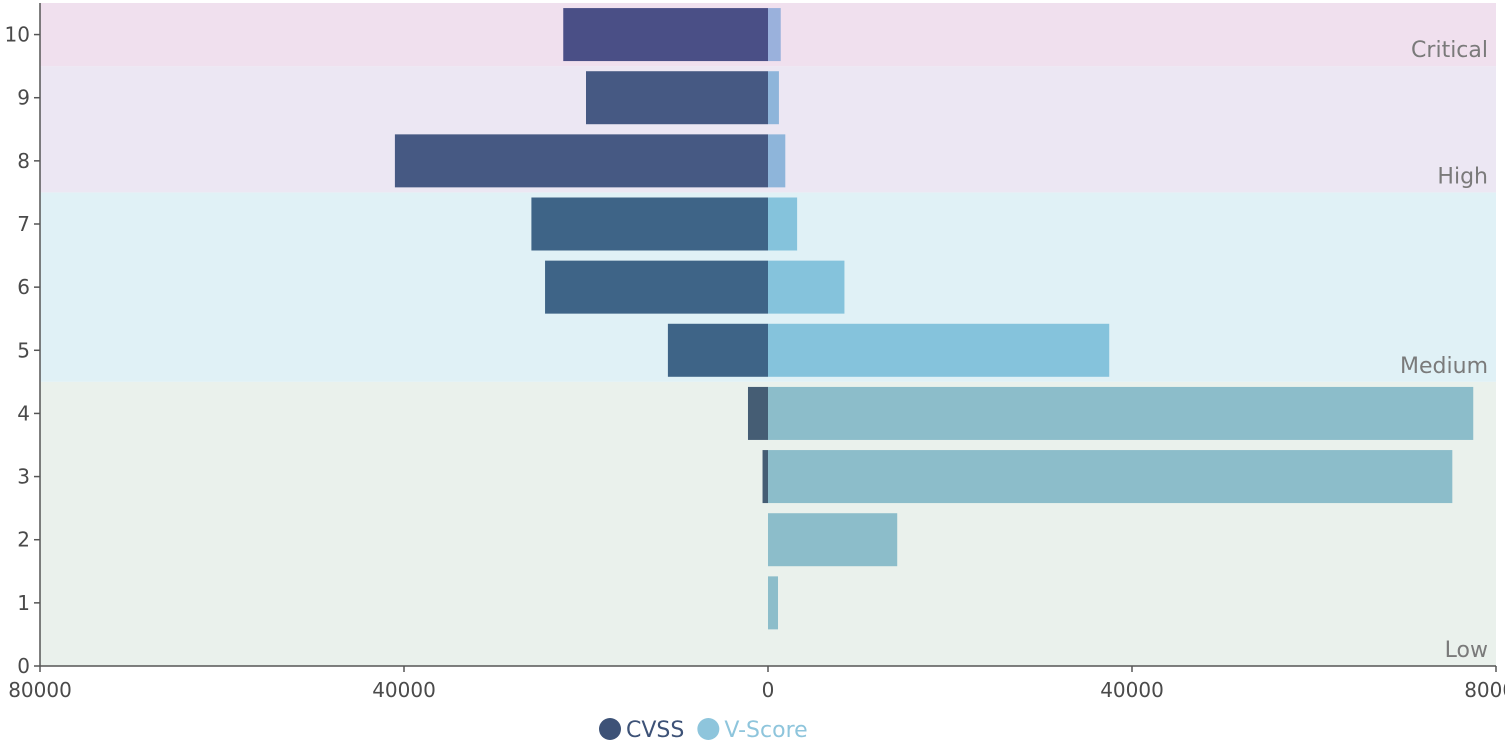  I want to click on y-tick-label: 9, so click(23, 98).